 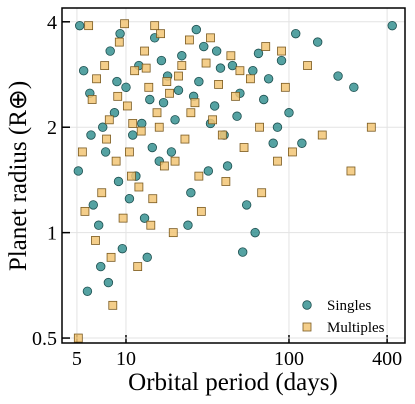 I want to click on x-tick-label: 10, so click(x=126, y=359).